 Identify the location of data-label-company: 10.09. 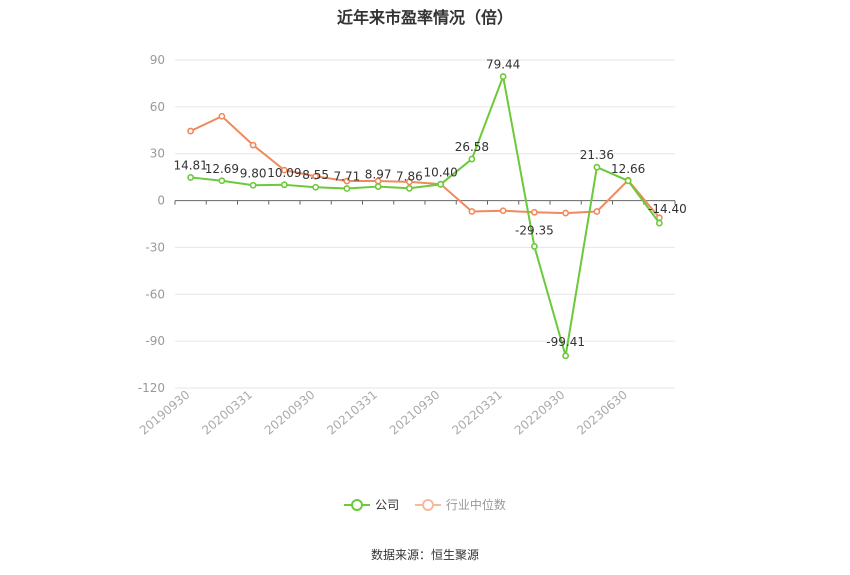
(284, 173).